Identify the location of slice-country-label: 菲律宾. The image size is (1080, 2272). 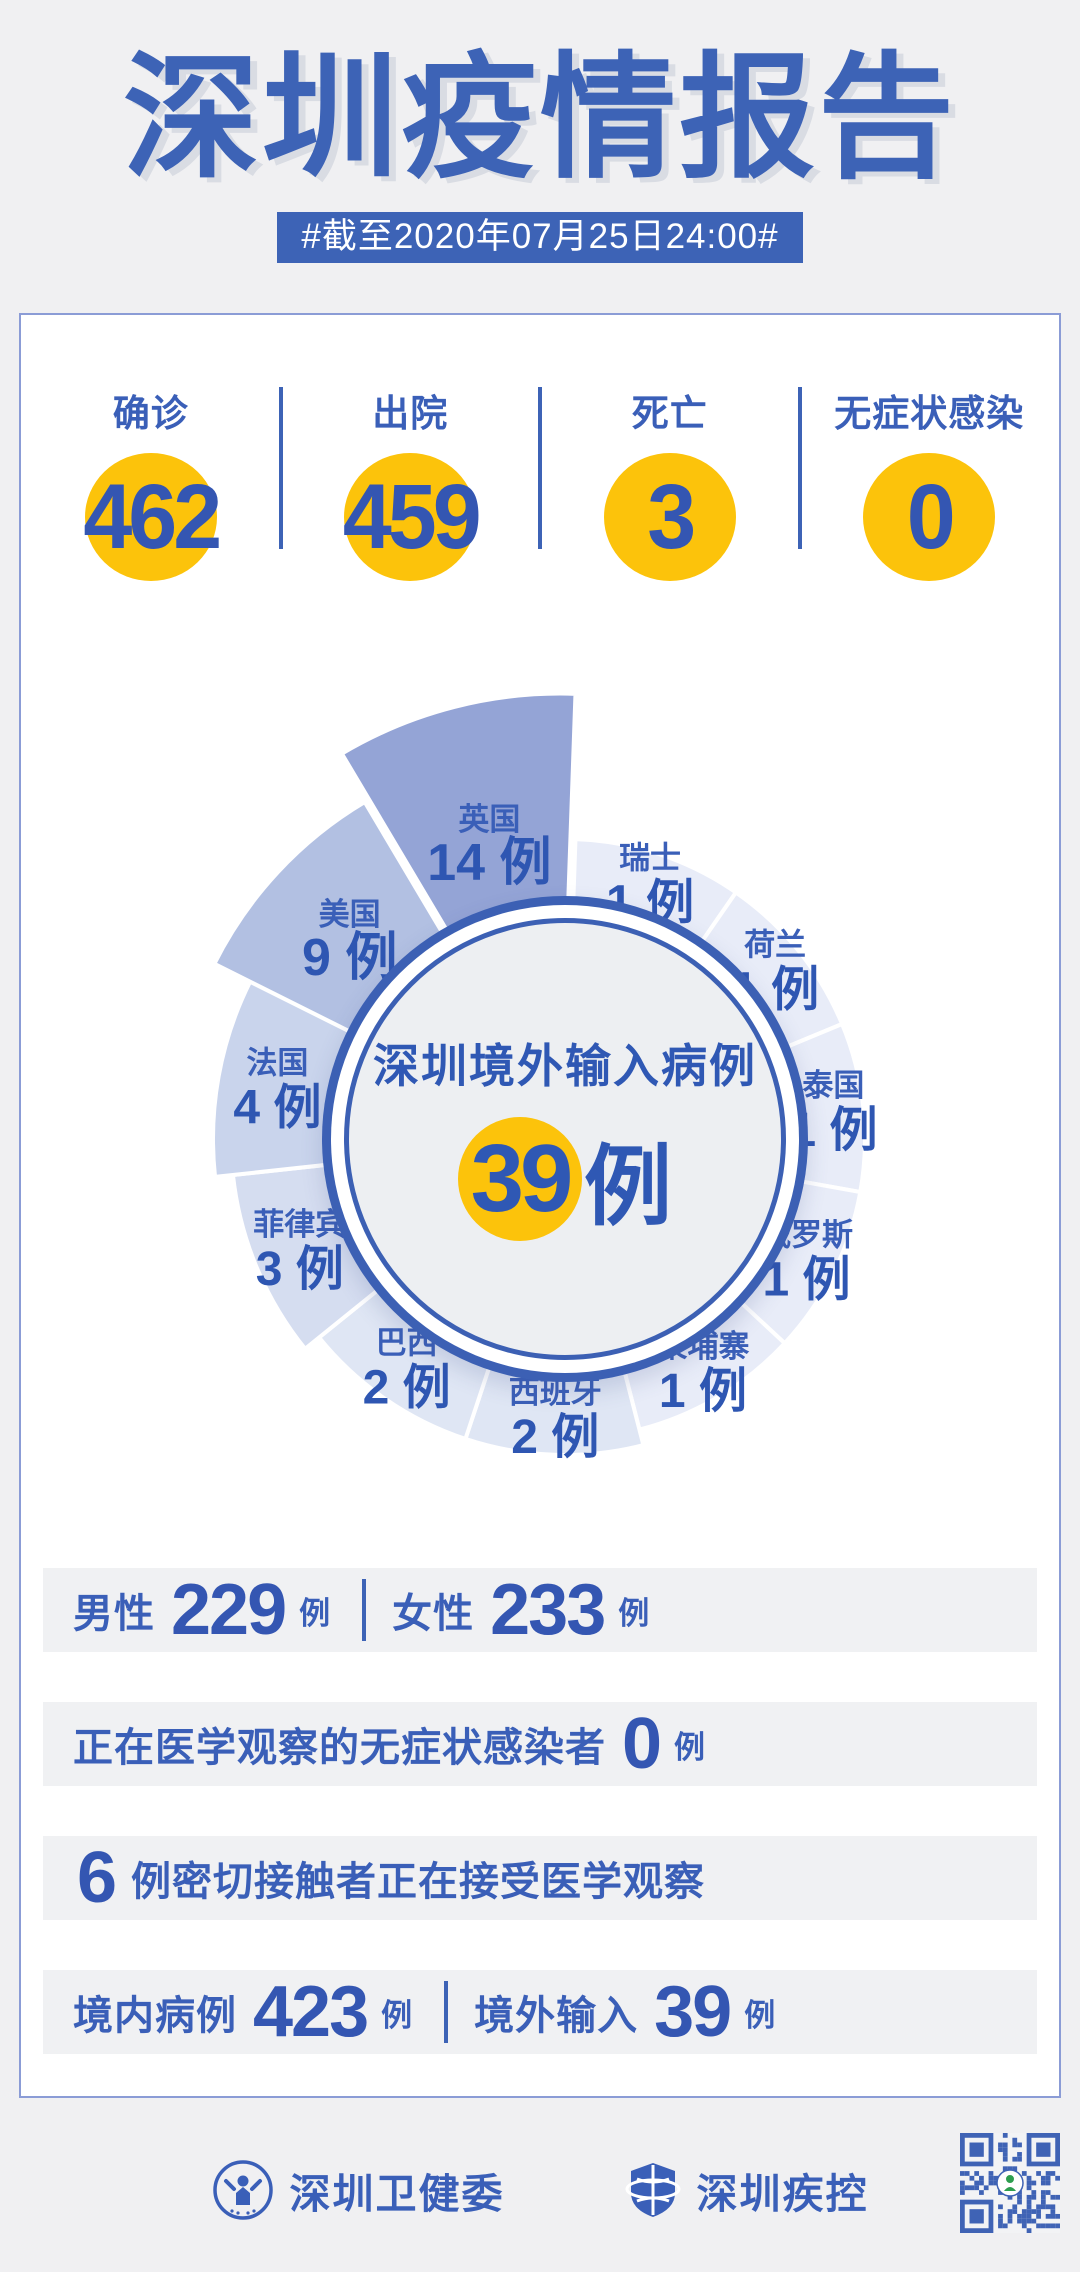
(299, 1224).